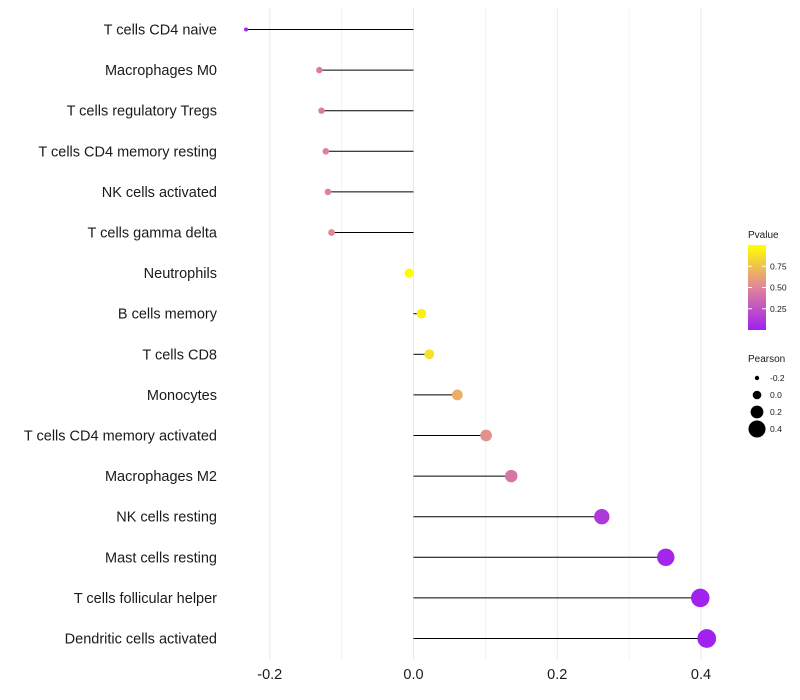  I want to click on category-label: Dendritic cells activated, so click(141, 640).